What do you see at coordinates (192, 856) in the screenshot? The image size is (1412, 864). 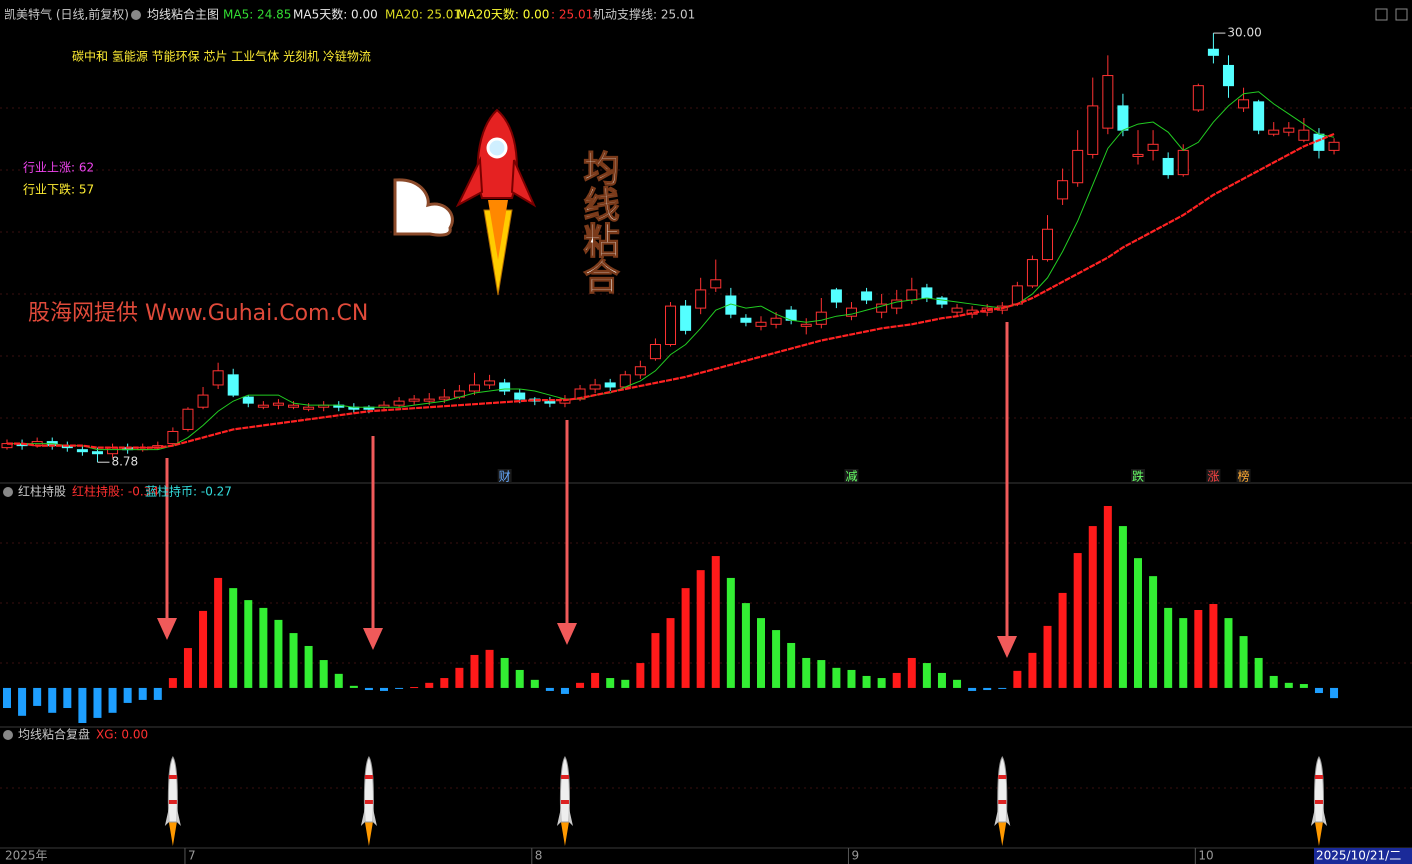 I see `x-tick-label: 7` at bounding box center [192, 856].